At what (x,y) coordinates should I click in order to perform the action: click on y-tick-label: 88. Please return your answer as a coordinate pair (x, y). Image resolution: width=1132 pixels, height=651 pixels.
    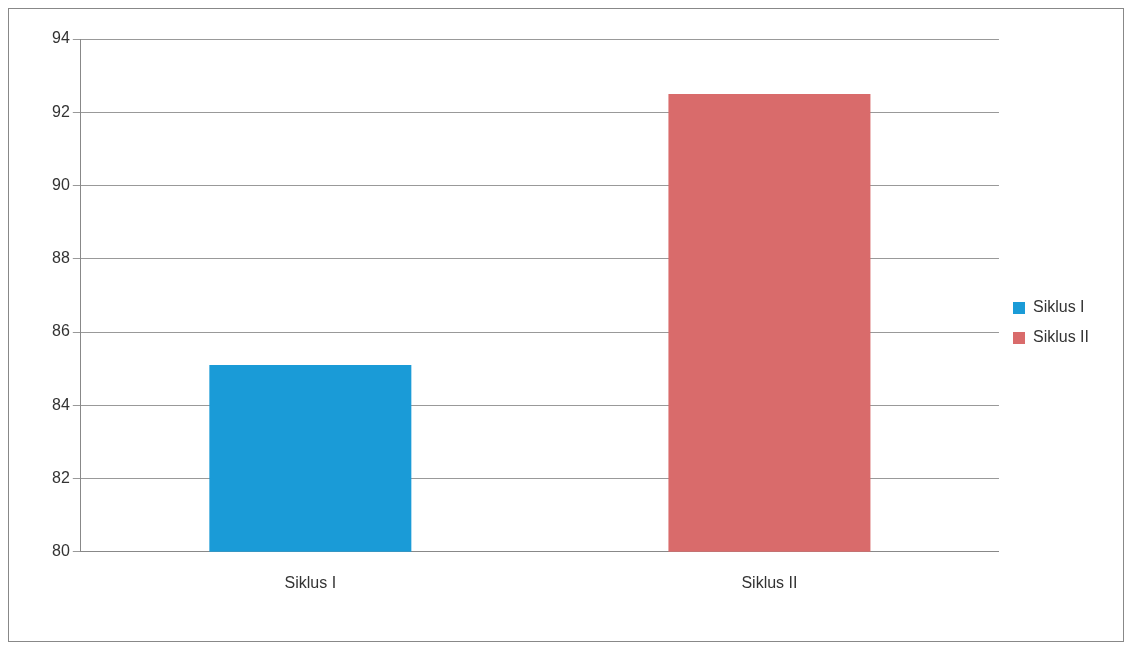
    Looking at the image, I should click on (61, 258).